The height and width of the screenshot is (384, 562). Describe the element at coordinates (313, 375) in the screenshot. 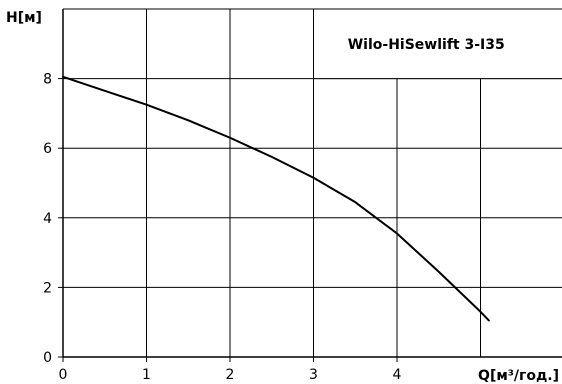

I see `x-tick-label: 3` at that location.